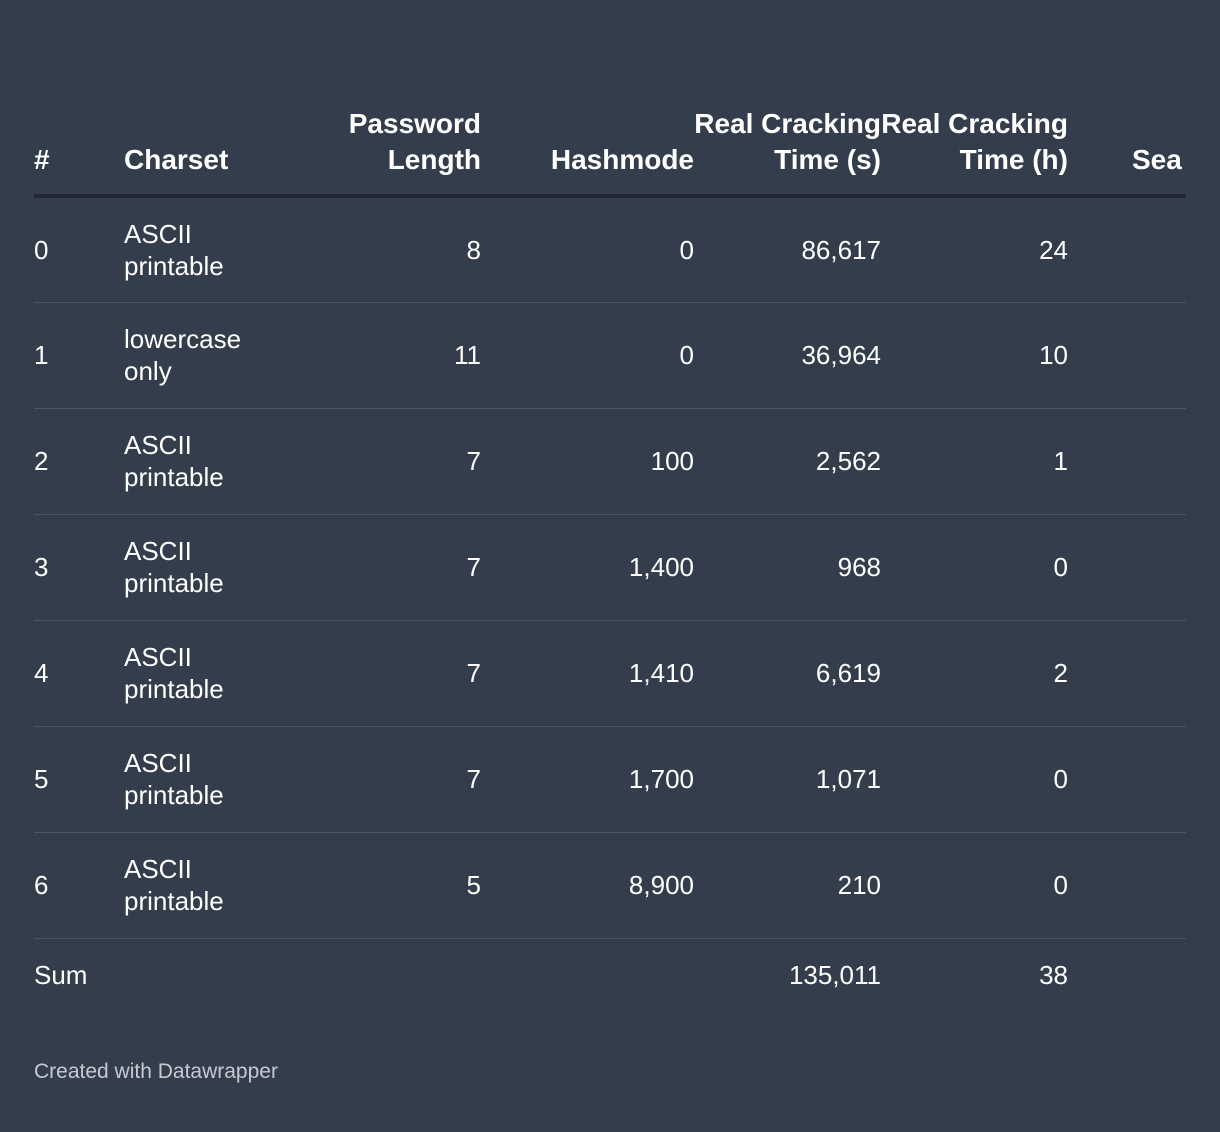  I want to click on table-row: 4 ASCII printable 7 1,410 6,619 2, so click(610, 673).